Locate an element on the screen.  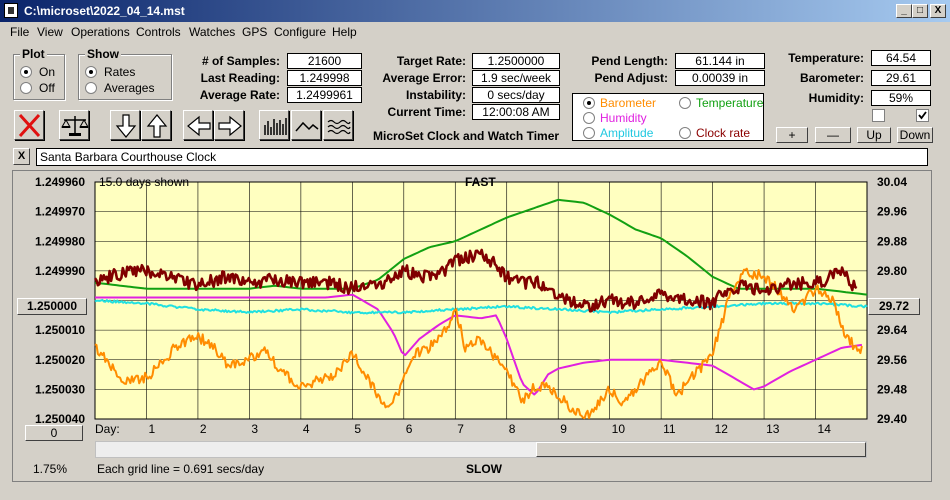
plus-button: + is located at coordinates (792, 135).